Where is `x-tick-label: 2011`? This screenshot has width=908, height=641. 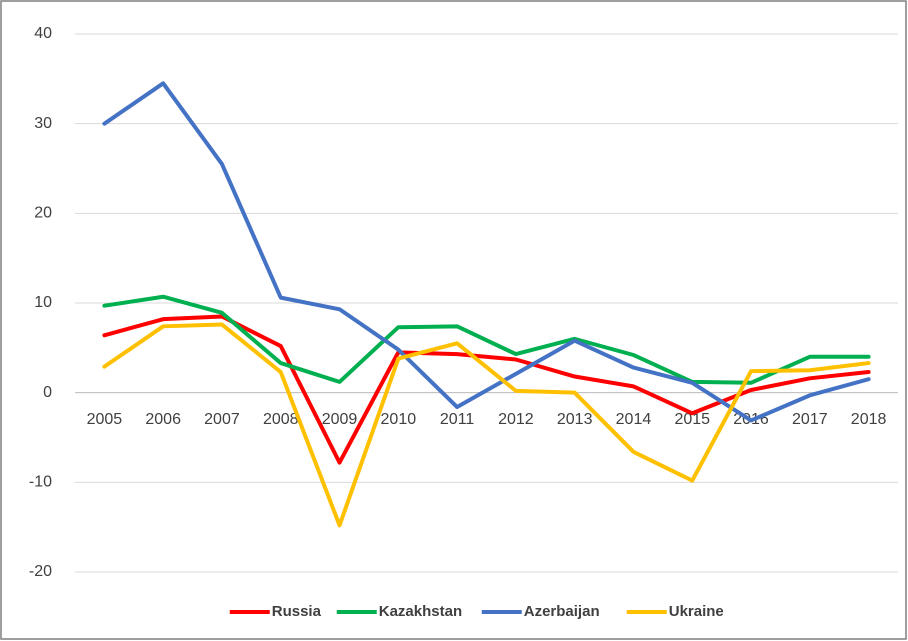 x-tick-label: 2011 is located at coordinates (457, 419).